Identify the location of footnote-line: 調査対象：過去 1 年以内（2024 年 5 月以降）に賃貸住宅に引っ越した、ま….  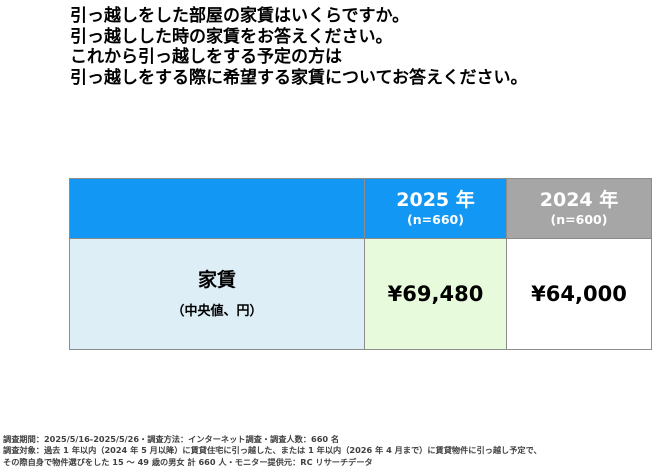
(272, 450).